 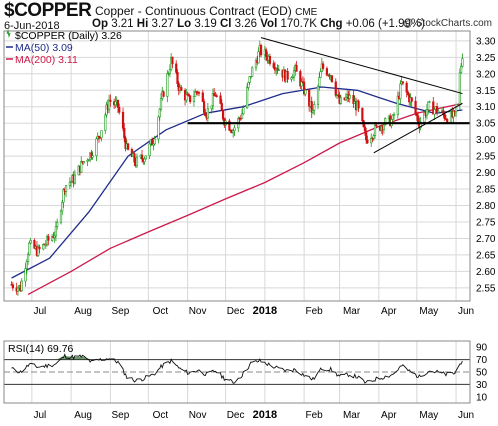 What do you see at coordinates (162, 24) in the screenshot?
I see `high-value: 3.27` at bounding box center [162, 24].